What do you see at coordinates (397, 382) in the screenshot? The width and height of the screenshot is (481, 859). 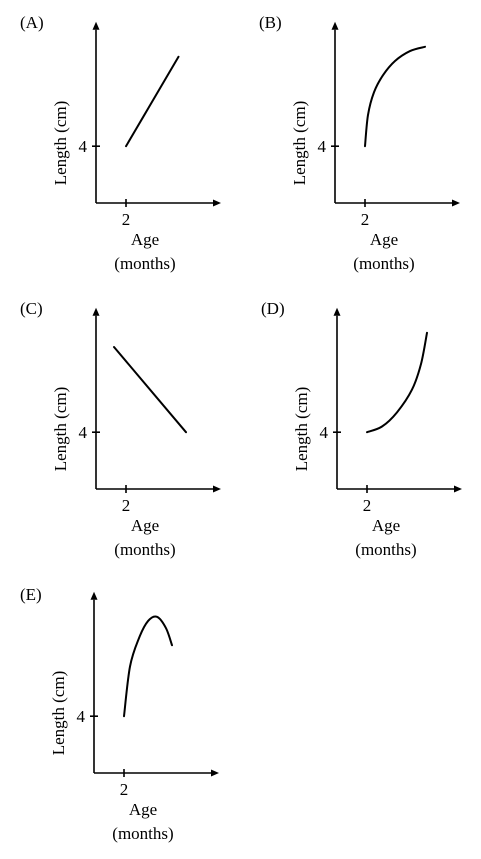 I see `series-line-d` at bounding box center [397, 382].